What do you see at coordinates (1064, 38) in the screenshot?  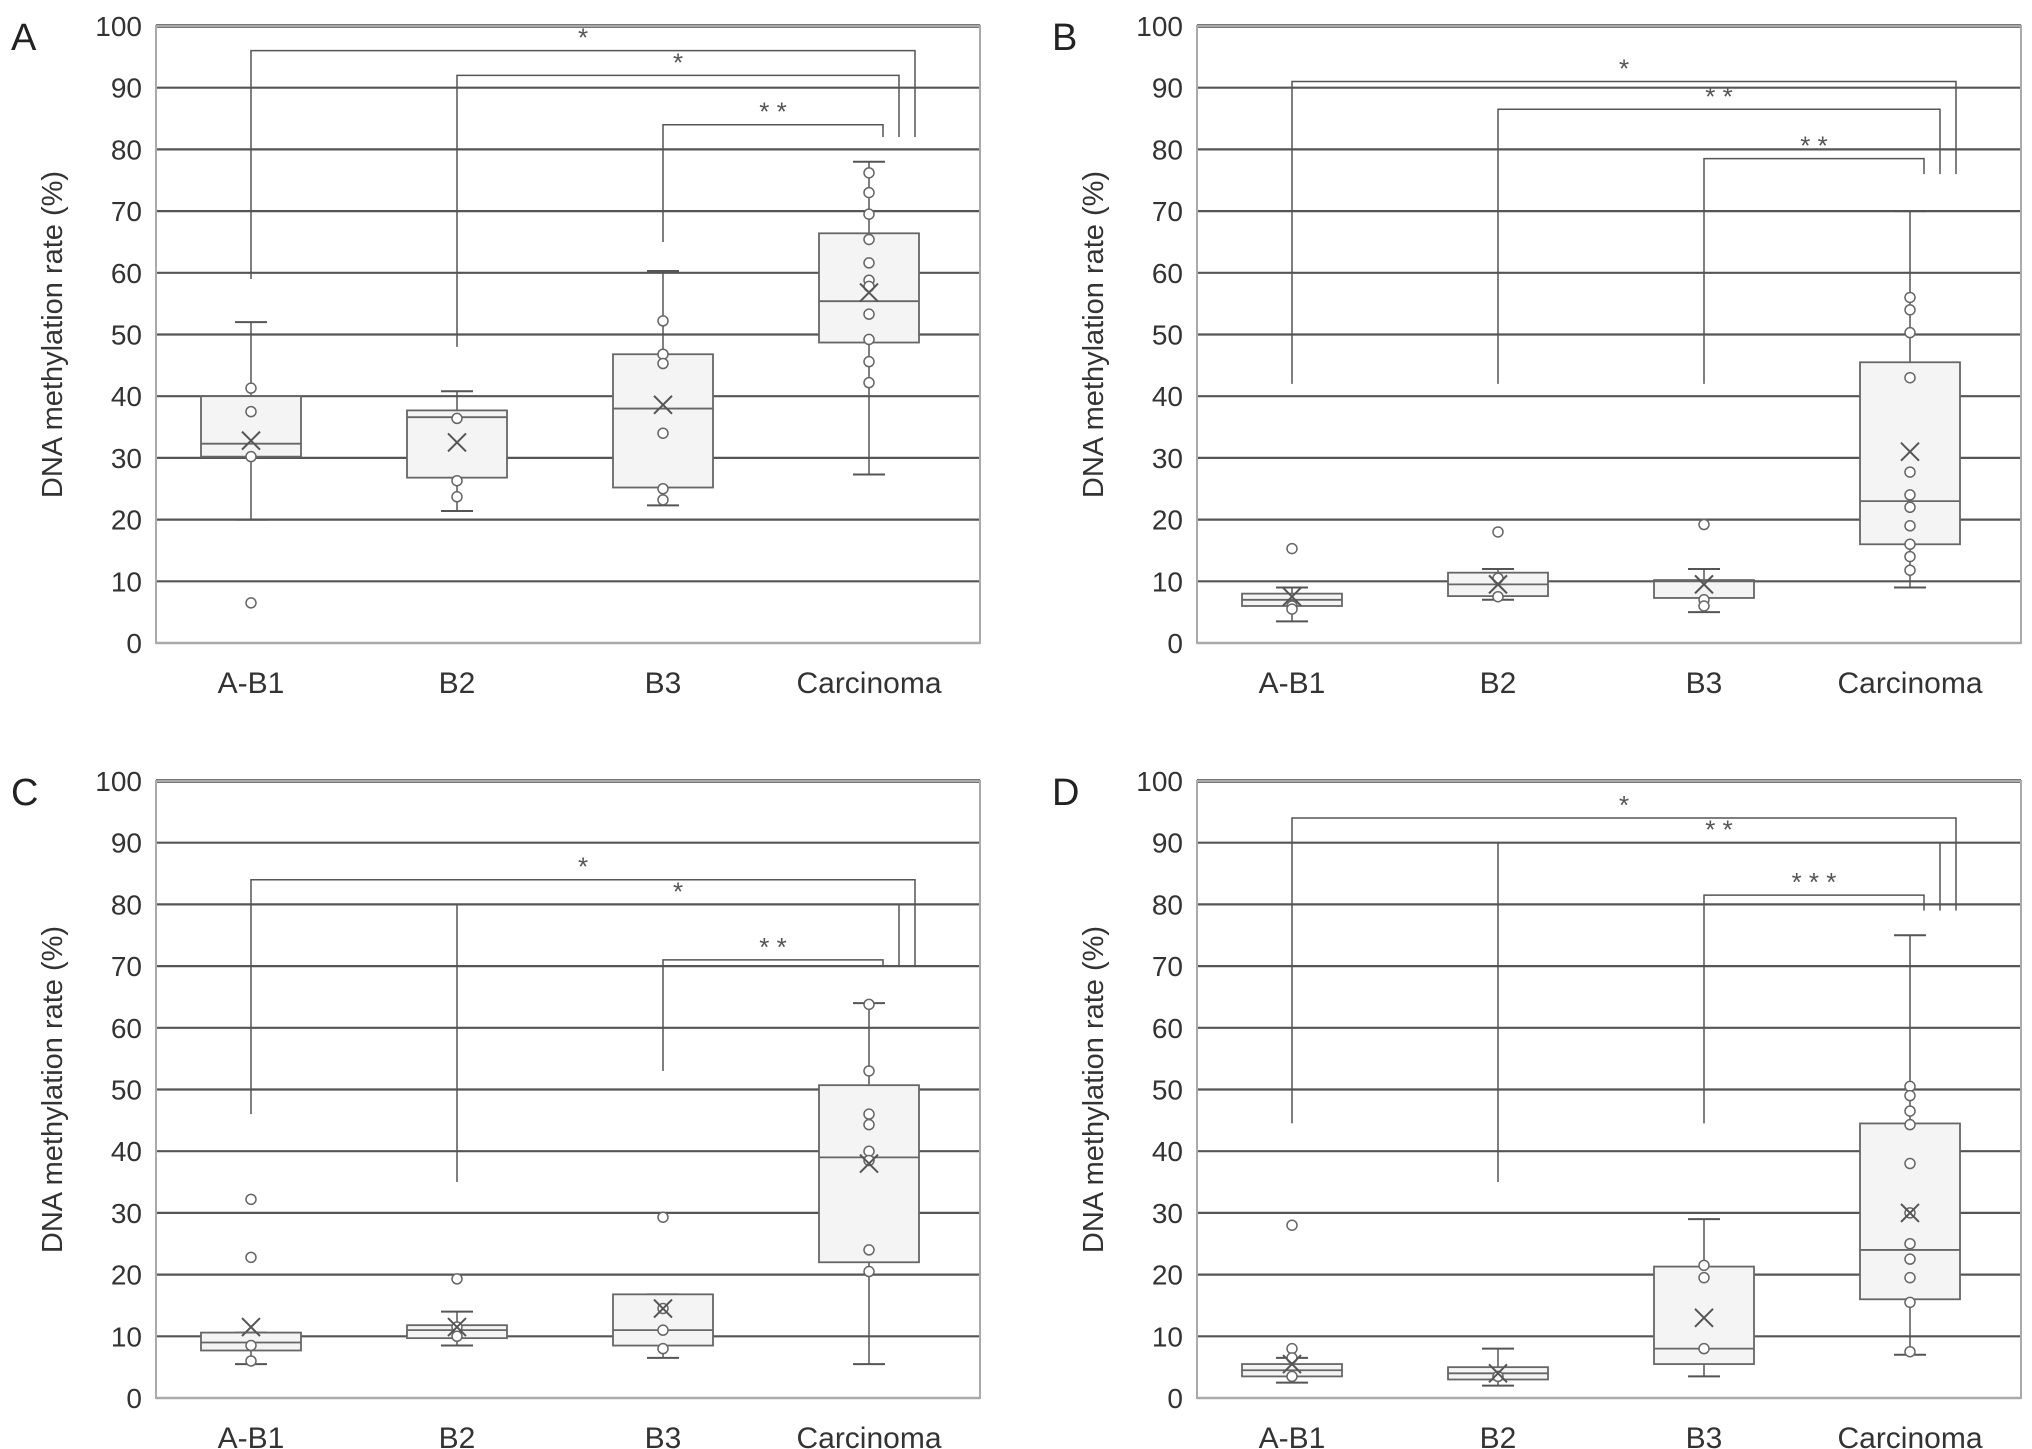 I see `panel-label: B` at bounding box center [1064, 38].